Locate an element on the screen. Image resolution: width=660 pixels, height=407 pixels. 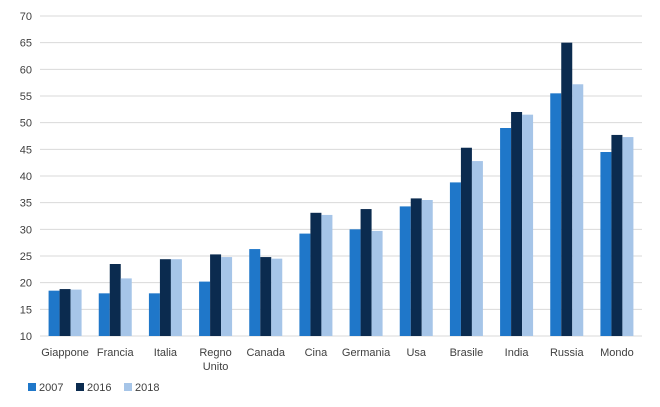
bar-2018-mondo is located at coordinates (628, 236).